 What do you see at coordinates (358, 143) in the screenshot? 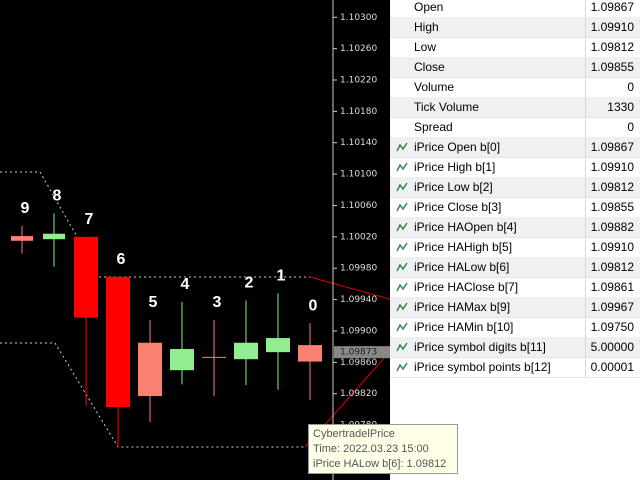
I see `price-label: 1.10140` at bounding box center [358, 143].